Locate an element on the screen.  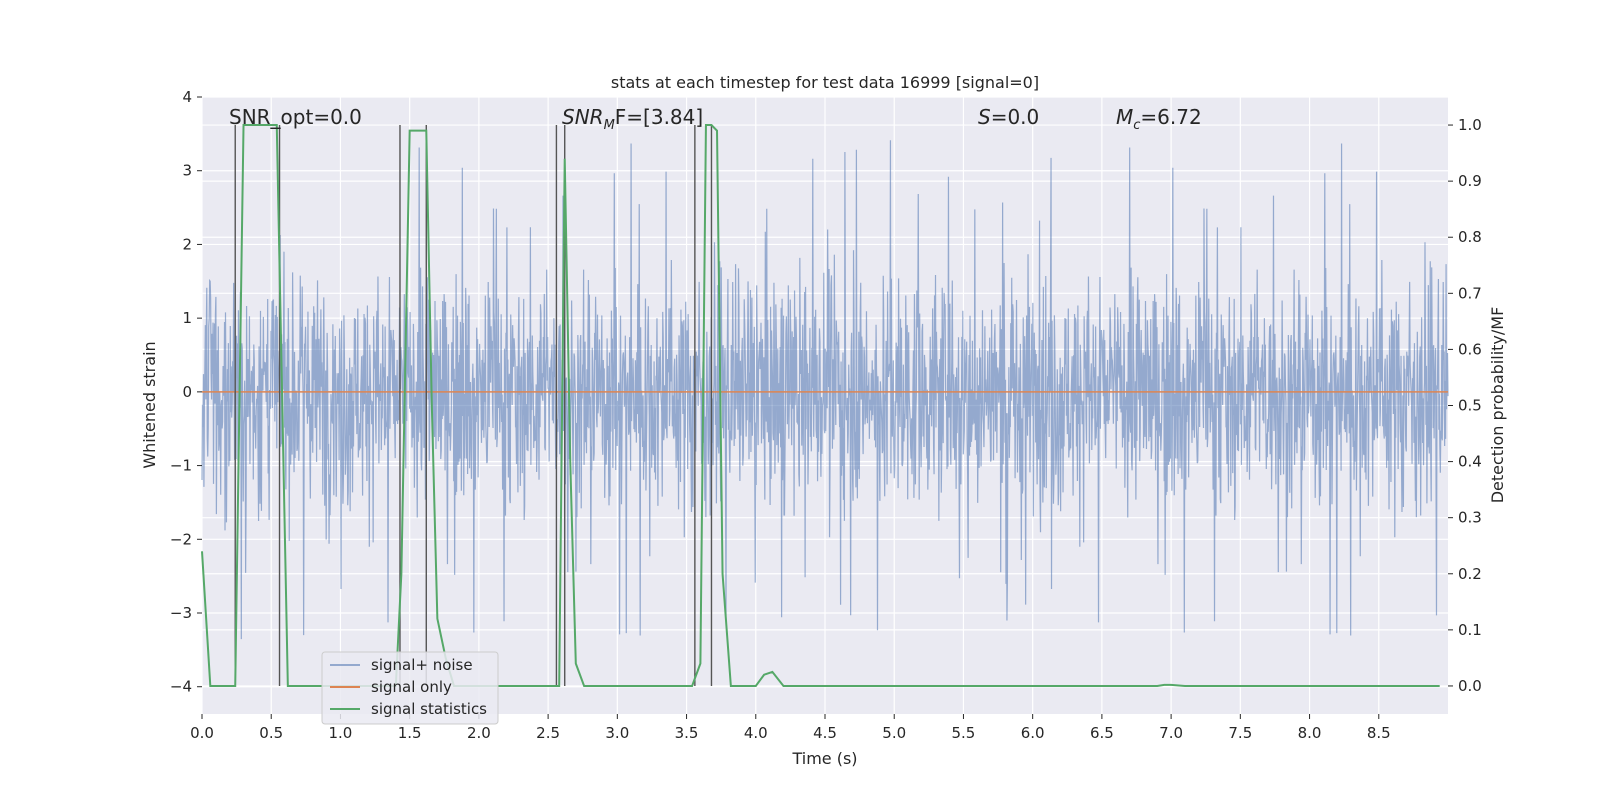
x-tick-label: 8.5 is located at coordinates (1379, 733).